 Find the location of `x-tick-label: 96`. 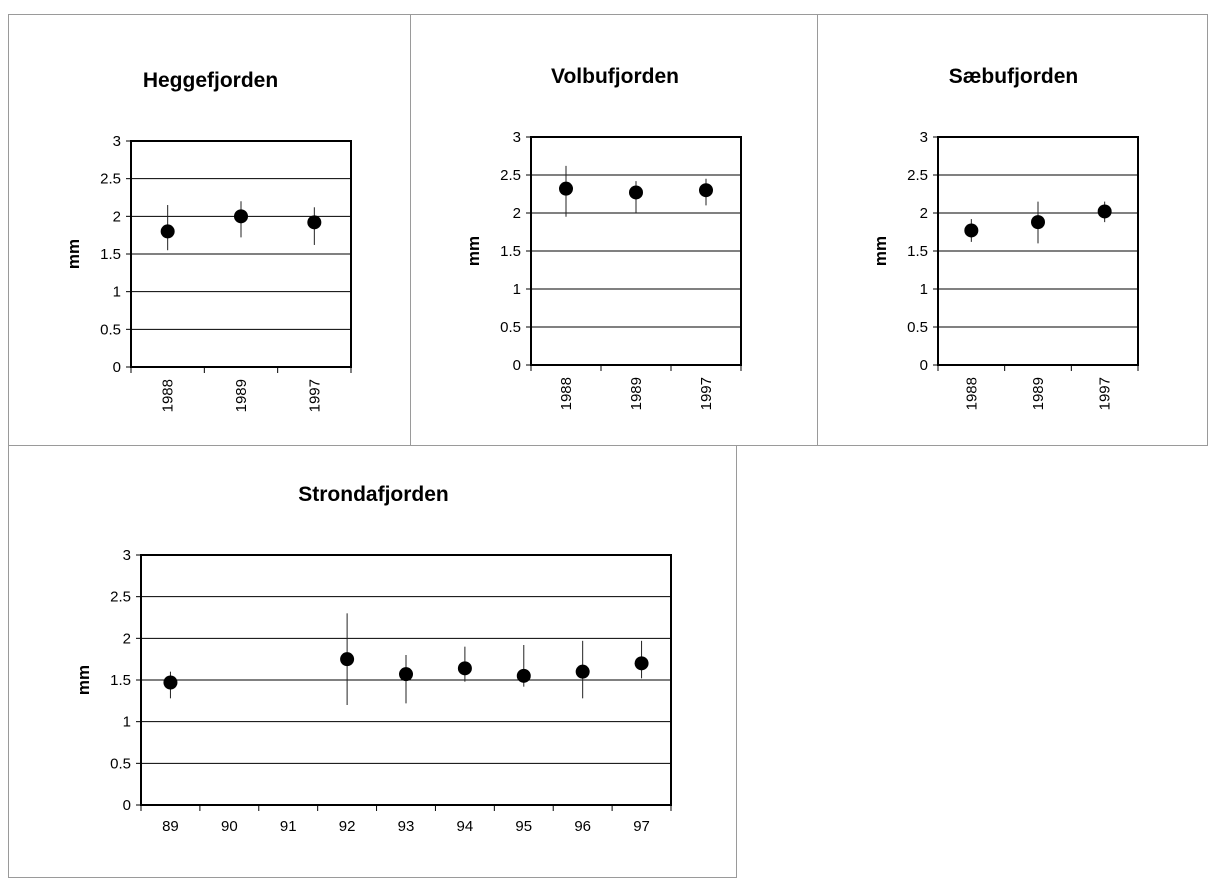

x-tick-label: 96 is located at coordinates (582, 826).